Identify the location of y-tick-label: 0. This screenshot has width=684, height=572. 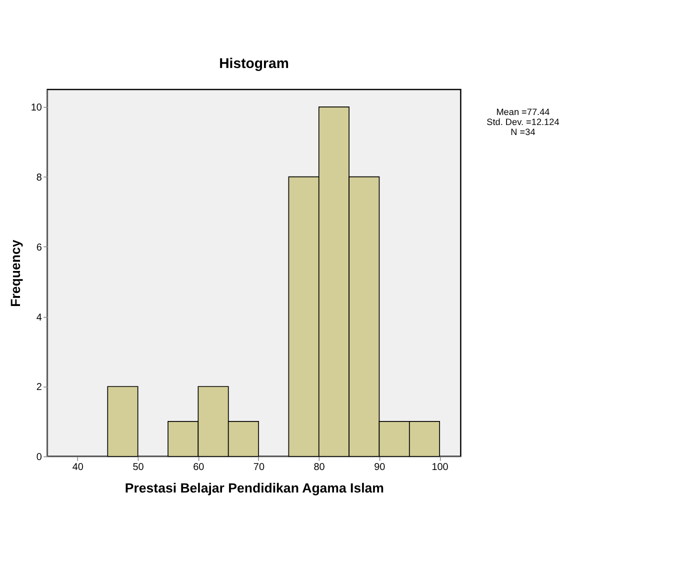
(39, 458).